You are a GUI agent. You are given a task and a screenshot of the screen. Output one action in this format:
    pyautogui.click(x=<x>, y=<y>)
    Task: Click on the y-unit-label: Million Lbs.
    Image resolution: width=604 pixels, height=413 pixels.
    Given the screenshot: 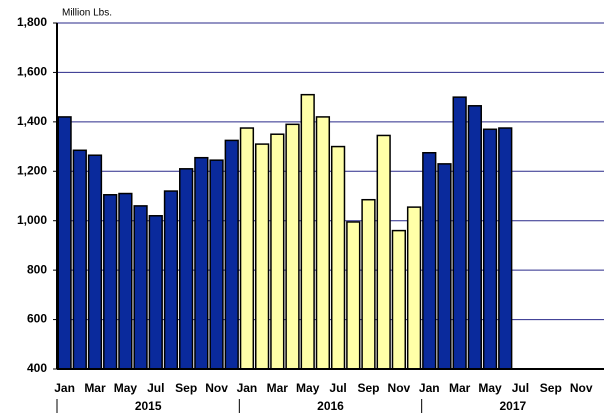 What is the action you would take?
    pyautogui.click(x=87, y=13)
    